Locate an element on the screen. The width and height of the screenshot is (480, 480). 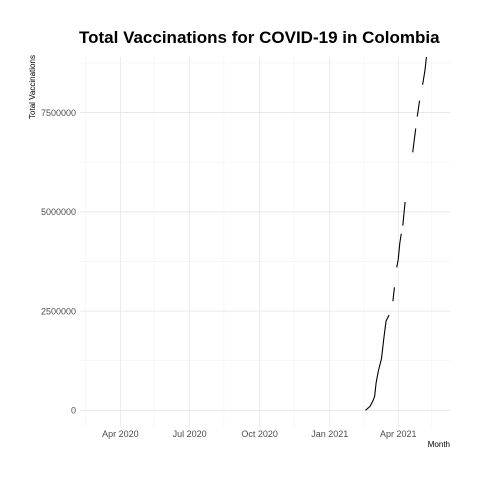
y-axis-ticks: 0 2500000 5000000 7500000 is located at coordinates (58, 262).